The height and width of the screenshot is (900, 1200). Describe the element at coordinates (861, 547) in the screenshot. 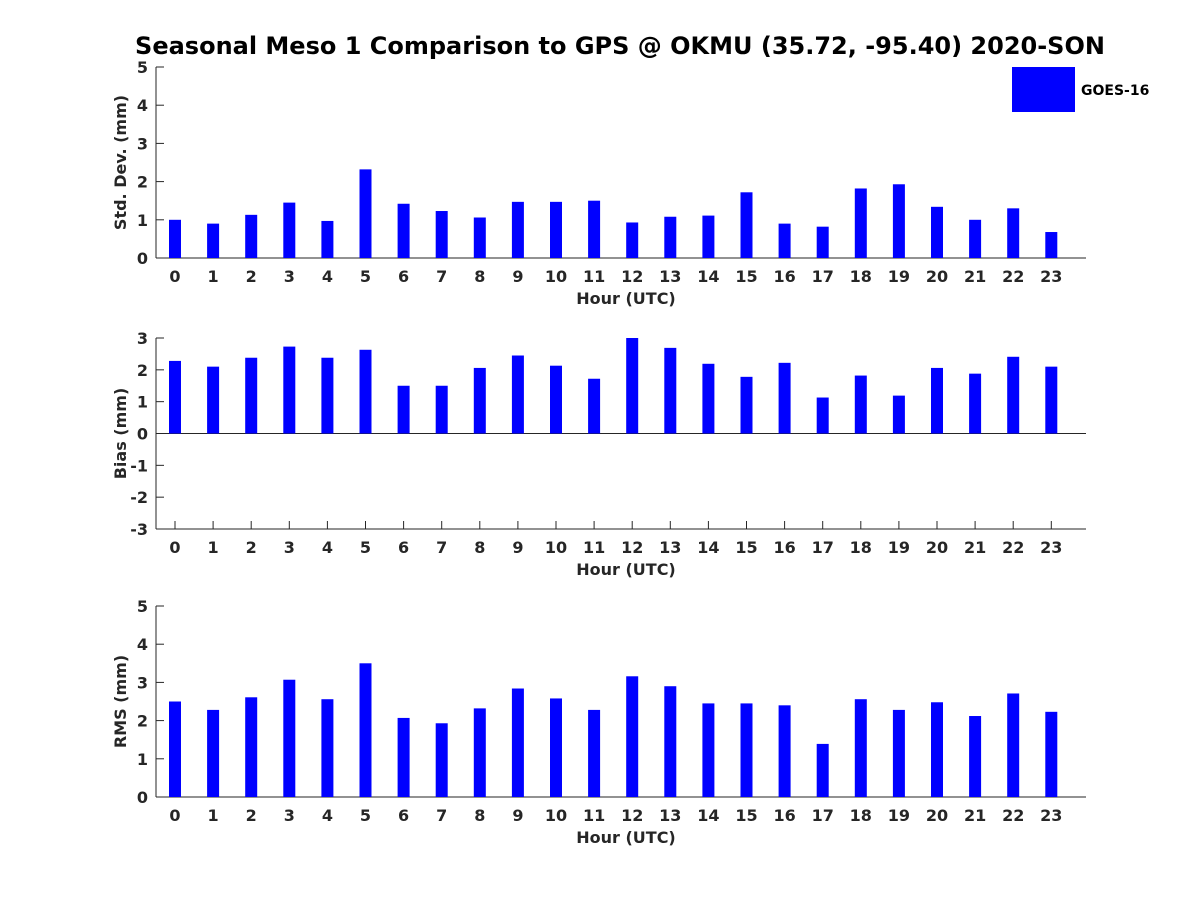

I see `bias-x-tick-label: 18` at that location.